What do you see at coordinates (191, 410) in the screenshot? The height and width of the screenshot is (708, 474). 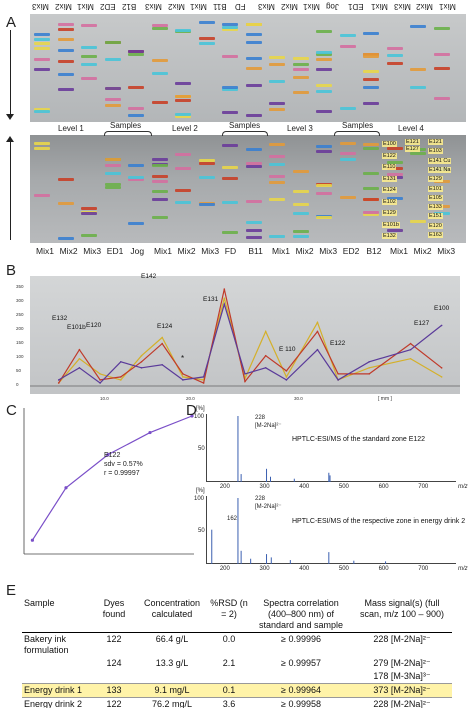 I see `panel-d-letter: D` at bounding box center [191, 410].